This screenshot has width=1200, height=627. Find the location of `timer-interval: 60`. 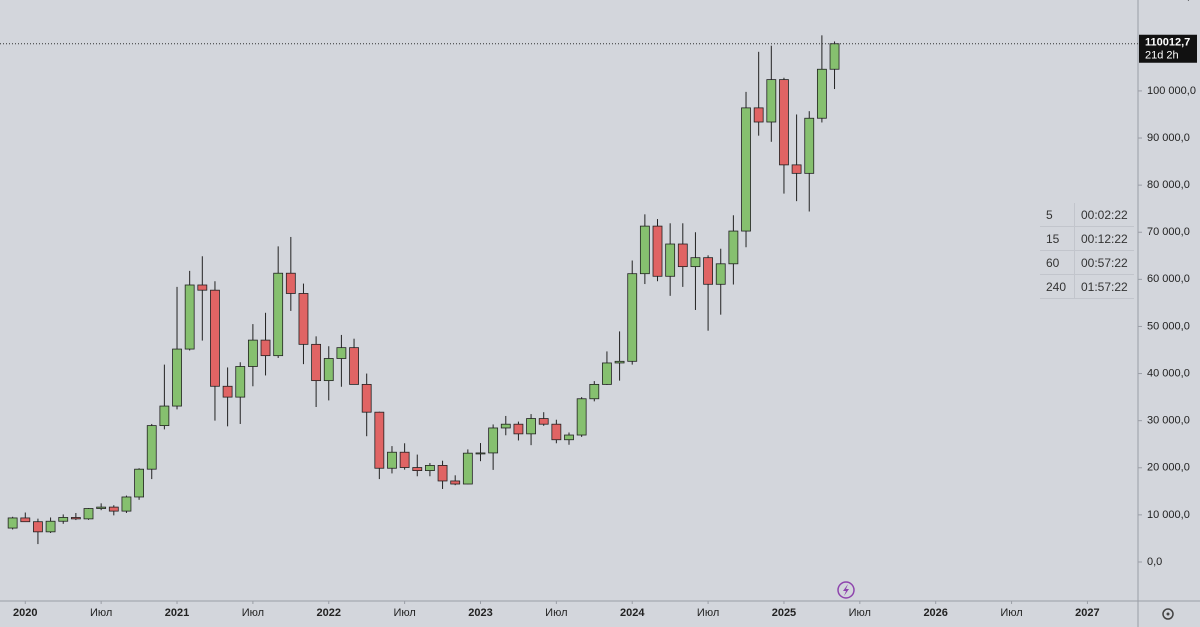

timer-interval: 60 is located at coordinates (1057, 262).